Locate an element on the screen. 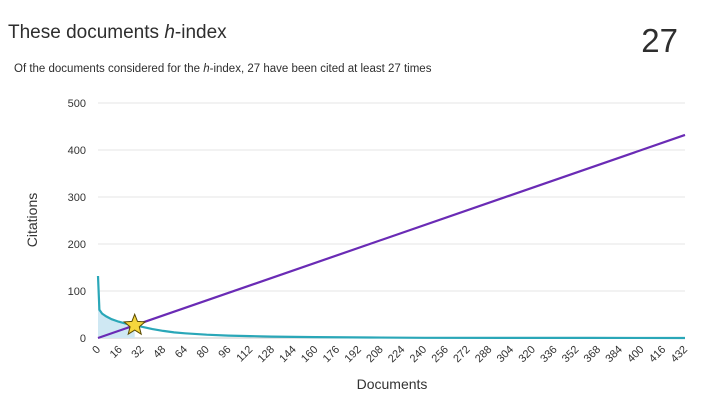 Image resolution: width=712 pixels, height=400 pixels. x-tick-label: 96 is located at coordinates (224, 352).